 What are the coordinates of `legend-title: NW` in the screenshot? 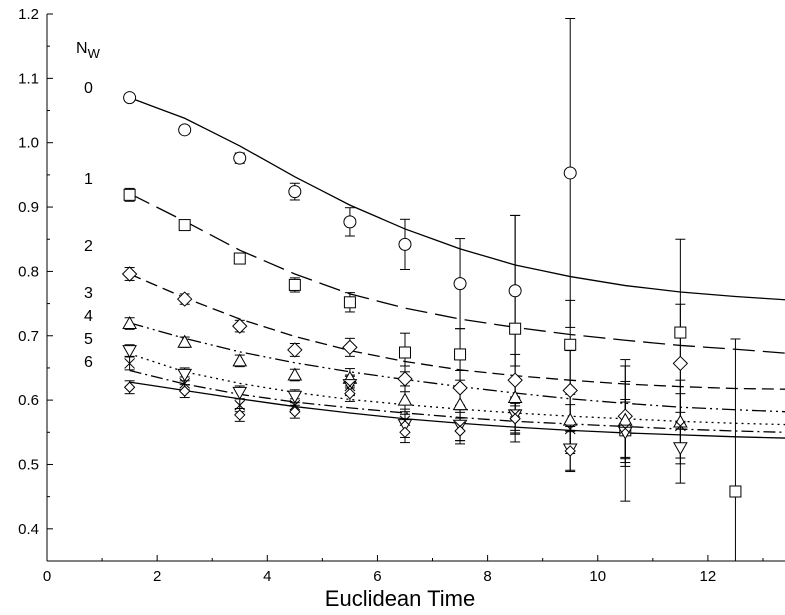 It's located at (88, 50).